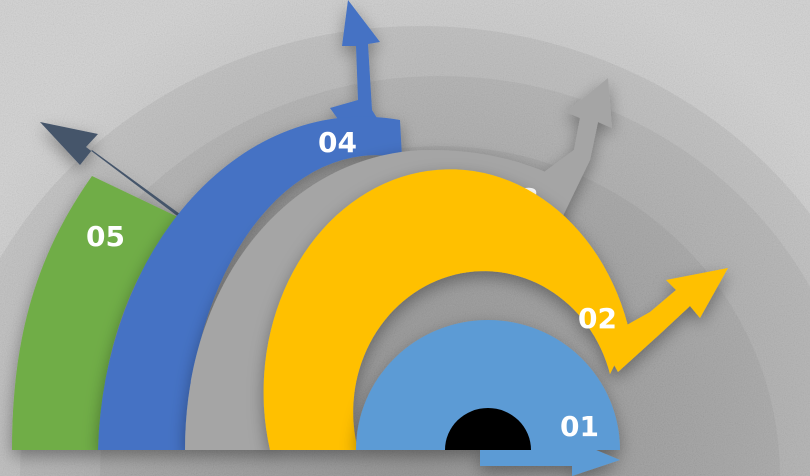 The height and width of the screenshot is (476, 810). I want to click on stage-05-arrow, so click(117, 173).